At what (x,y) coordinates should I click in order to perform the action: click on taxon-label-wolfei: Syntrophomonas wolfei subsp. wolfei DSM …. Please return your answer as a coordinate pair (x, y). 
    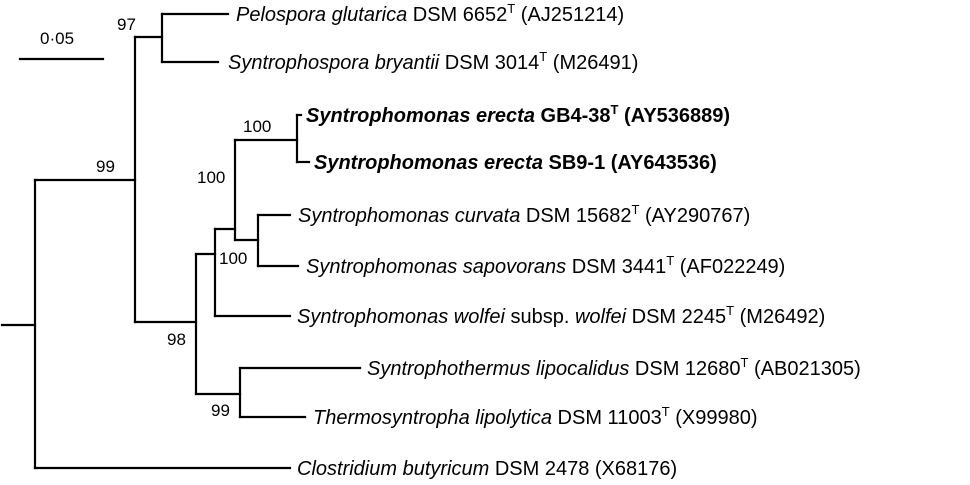
    Looking at the image, I should click on (561, 315).